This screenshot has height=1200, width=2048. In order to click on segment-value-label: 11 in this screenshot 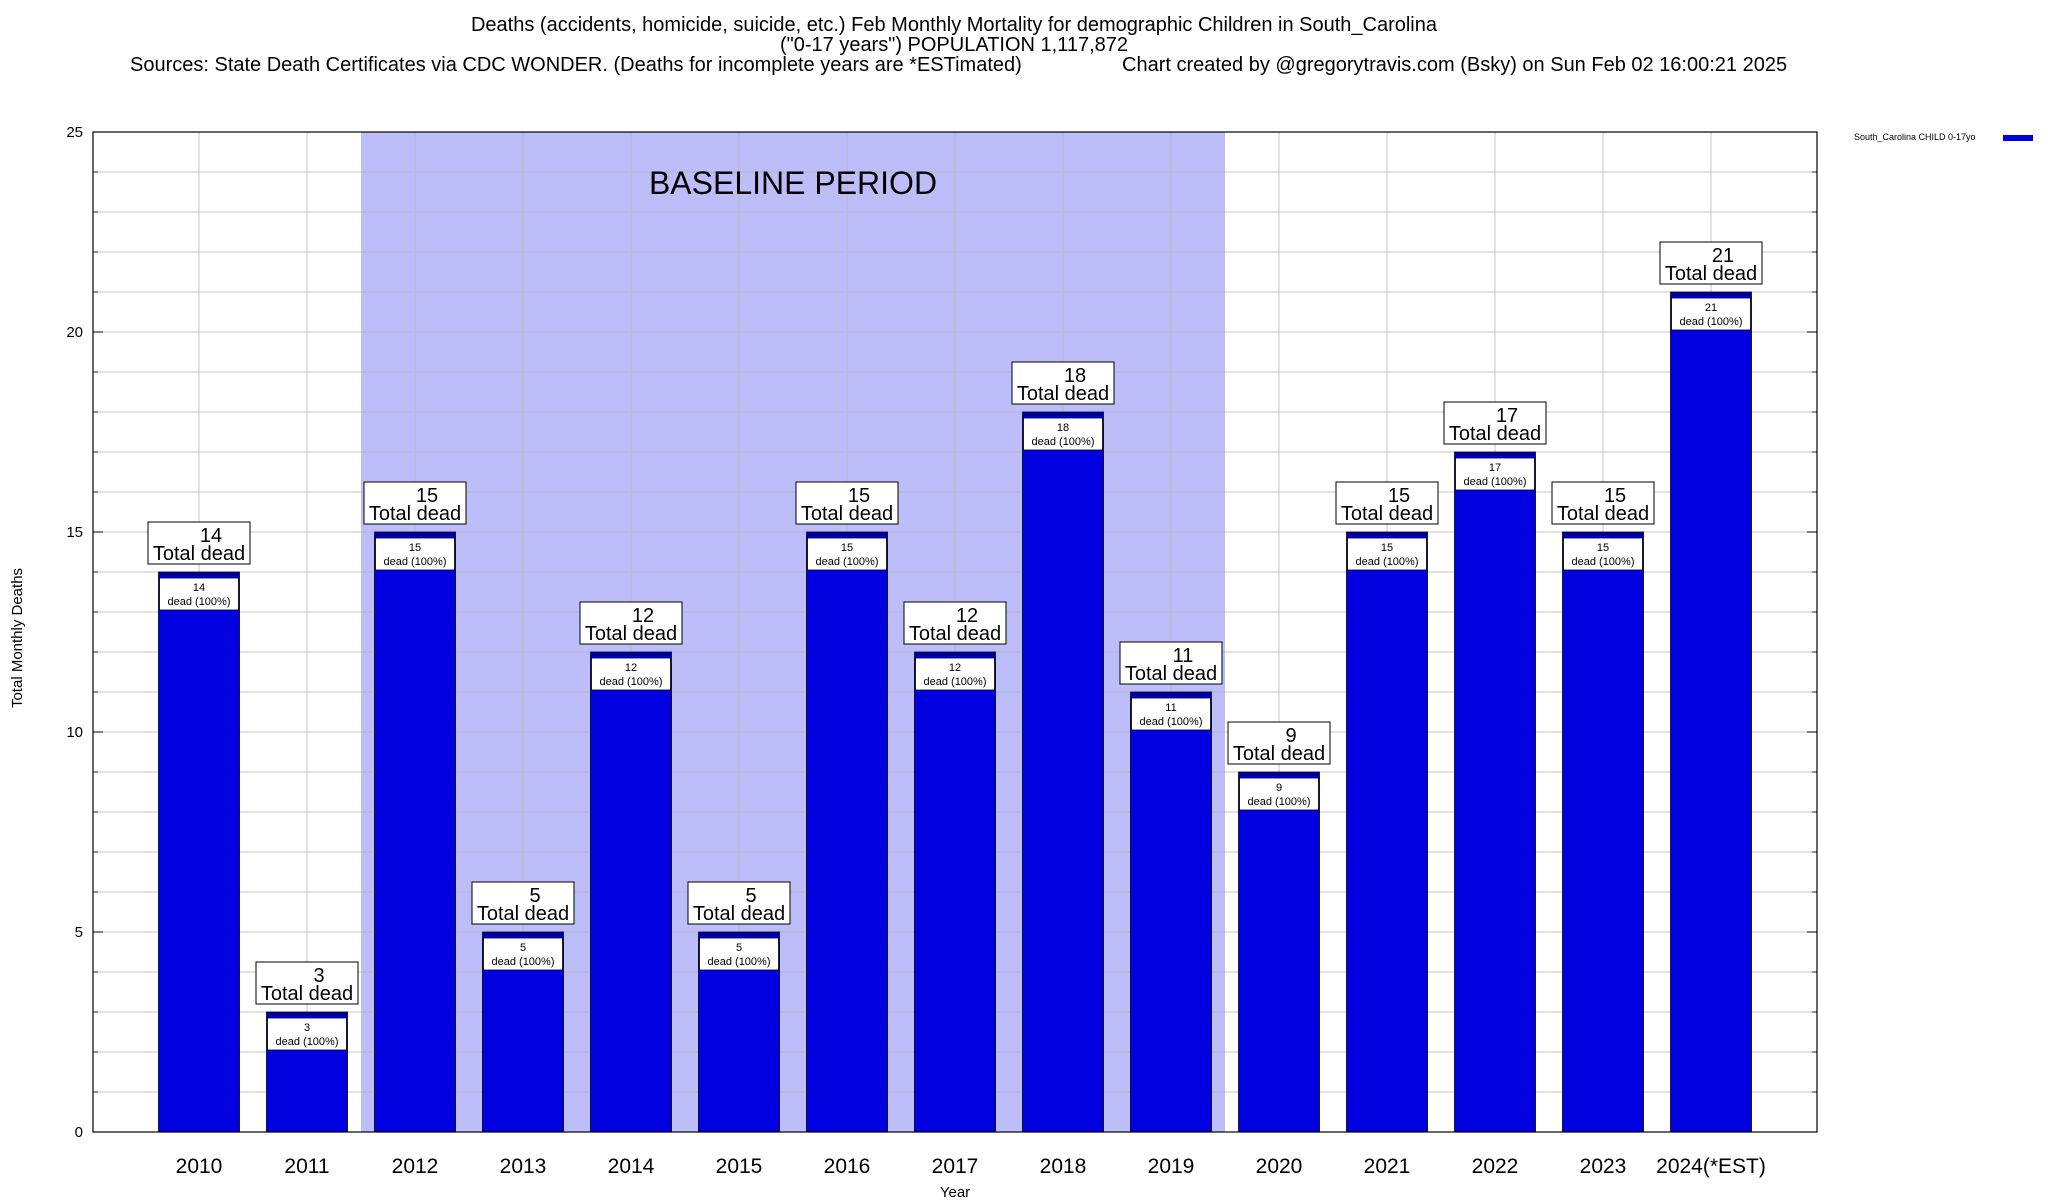, I will do `click(1170, 708)`.